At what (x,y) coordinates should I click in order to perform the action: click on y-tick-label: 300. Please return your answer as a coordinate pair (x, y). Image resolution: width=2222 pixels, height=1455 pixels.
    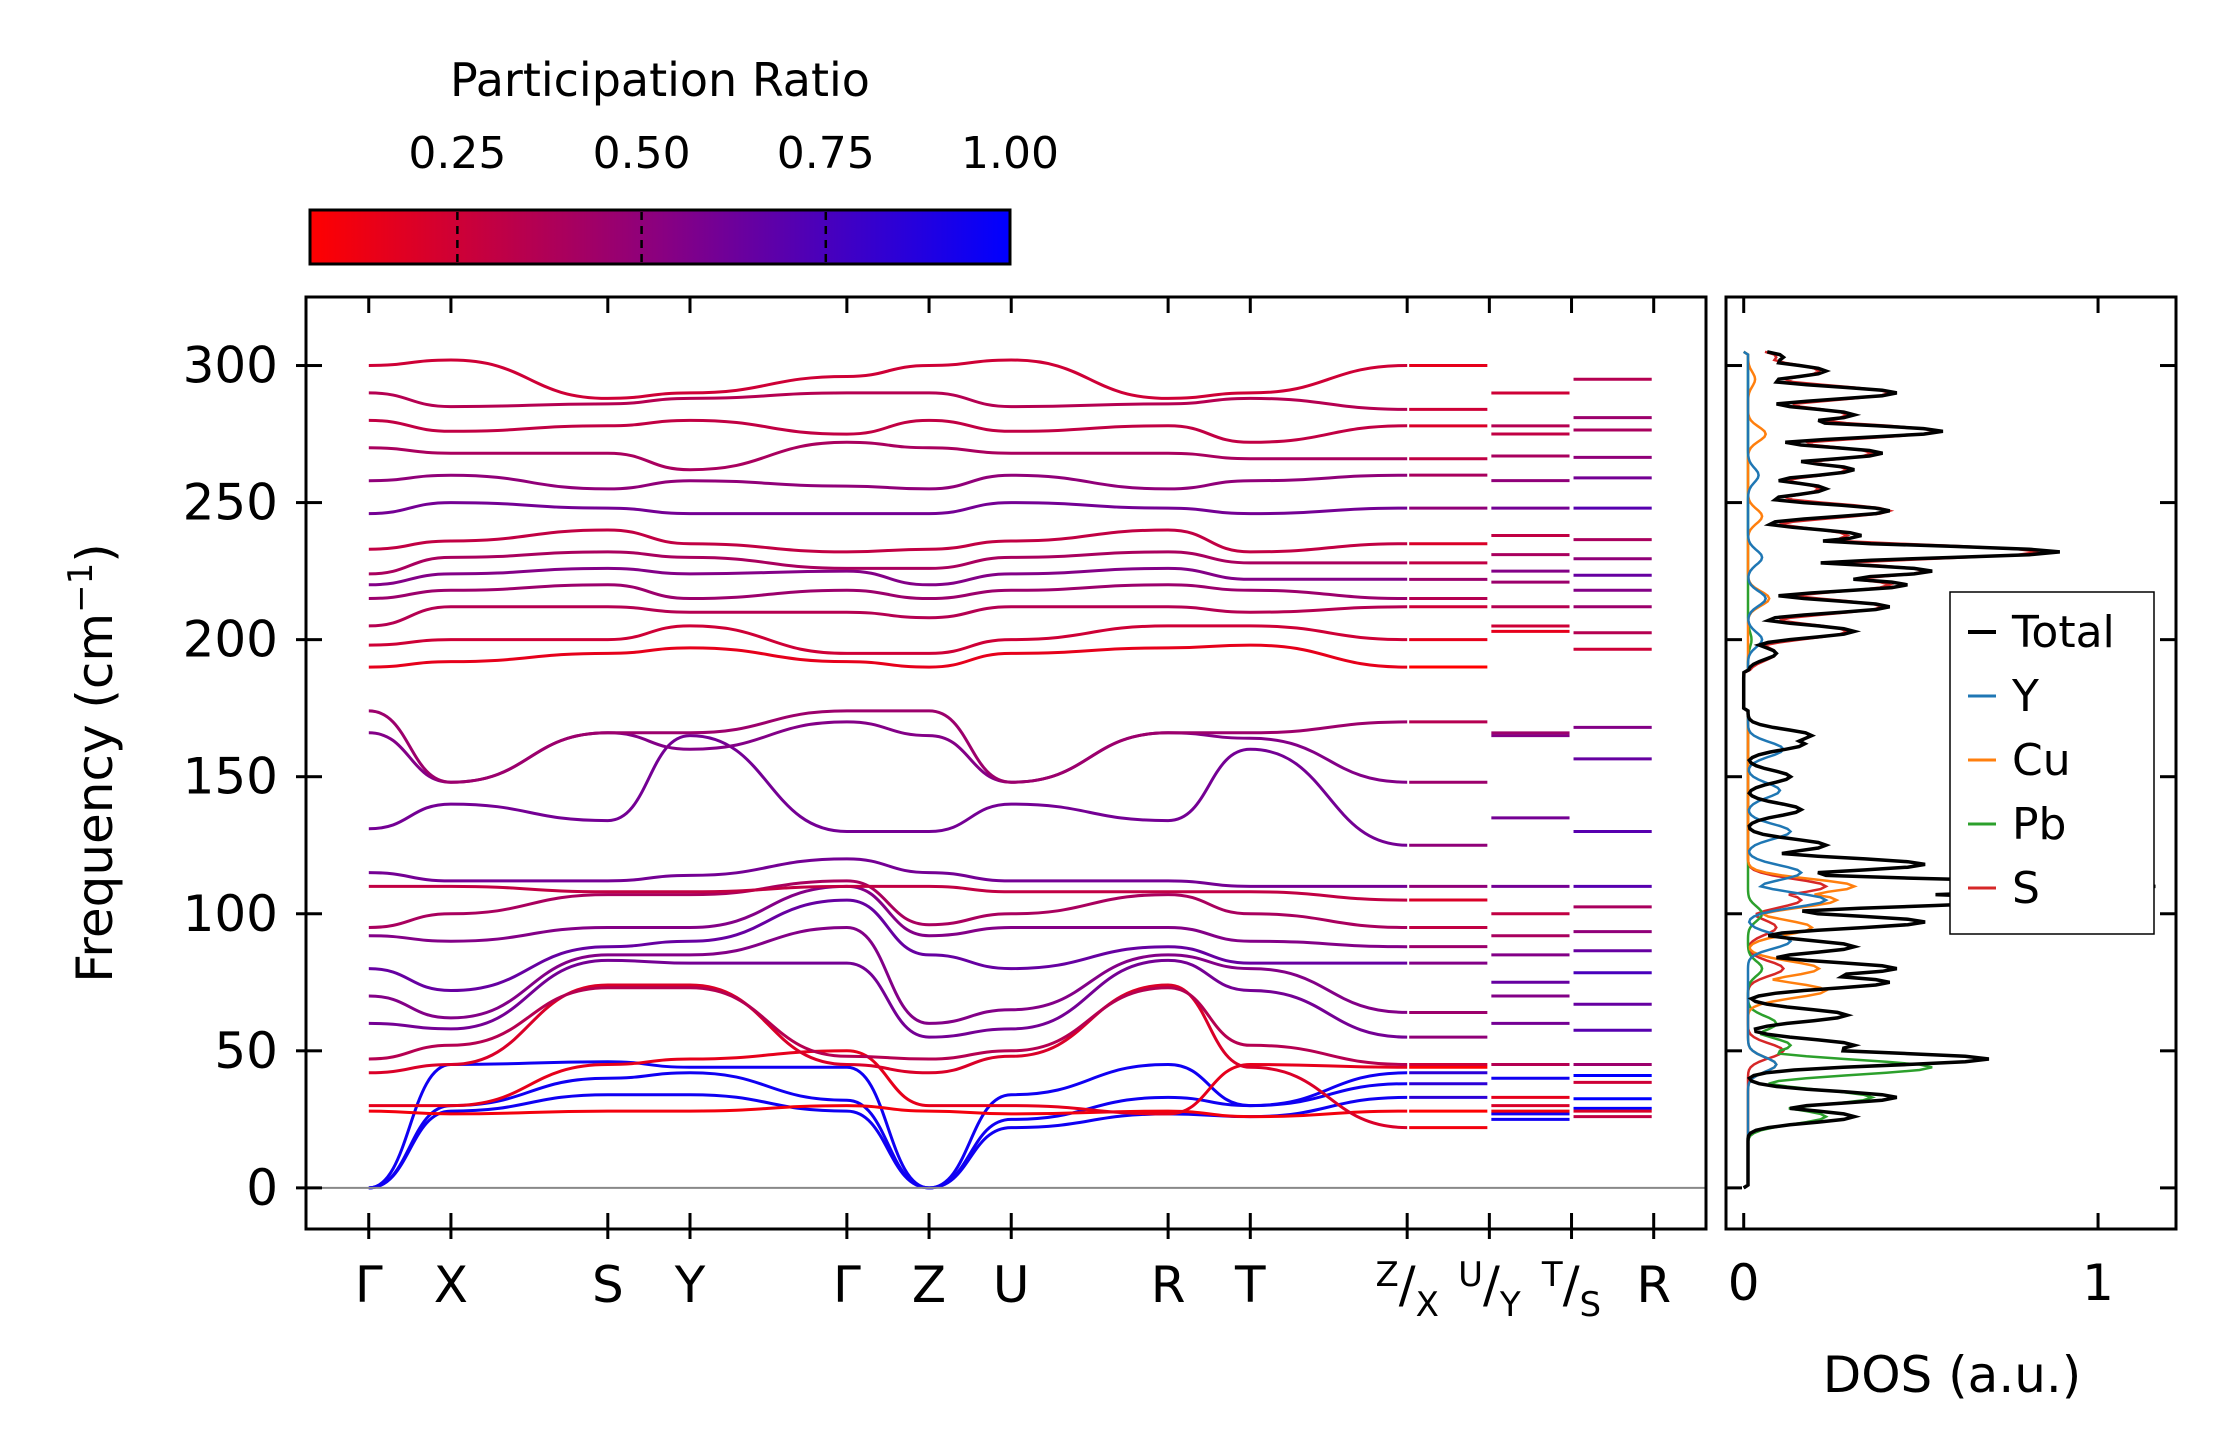
    Looking at the image, I should click on (230, 366).